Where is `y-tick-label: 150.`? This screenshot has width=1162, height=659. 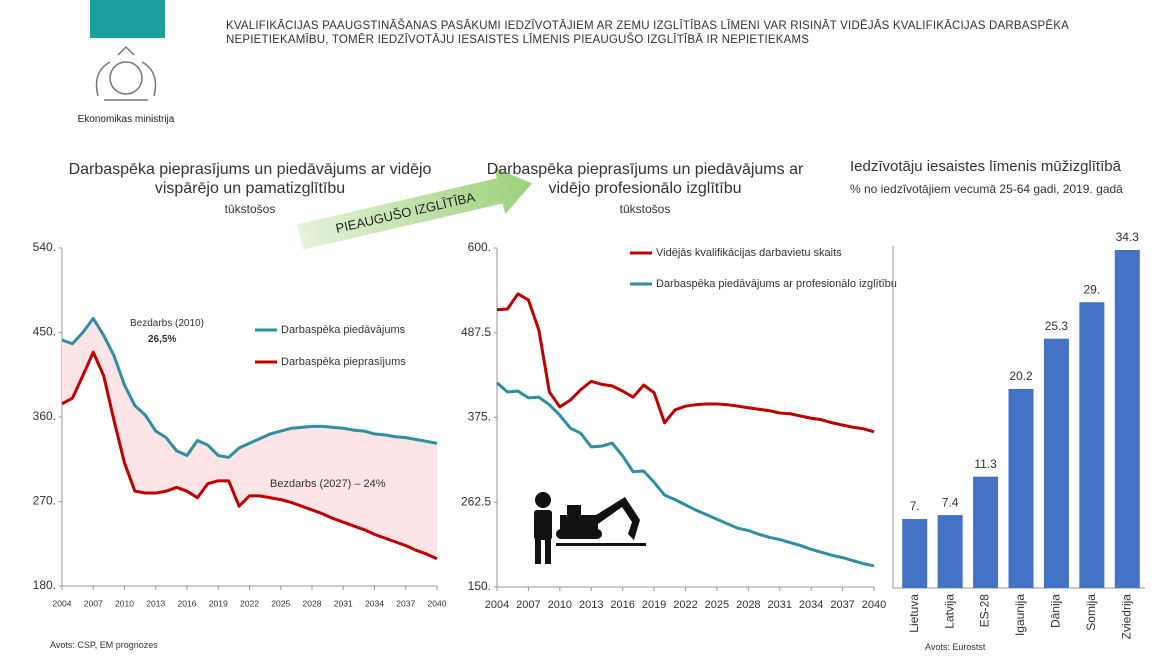
y-tick-label: 150. is located at coordinates (479, 586).